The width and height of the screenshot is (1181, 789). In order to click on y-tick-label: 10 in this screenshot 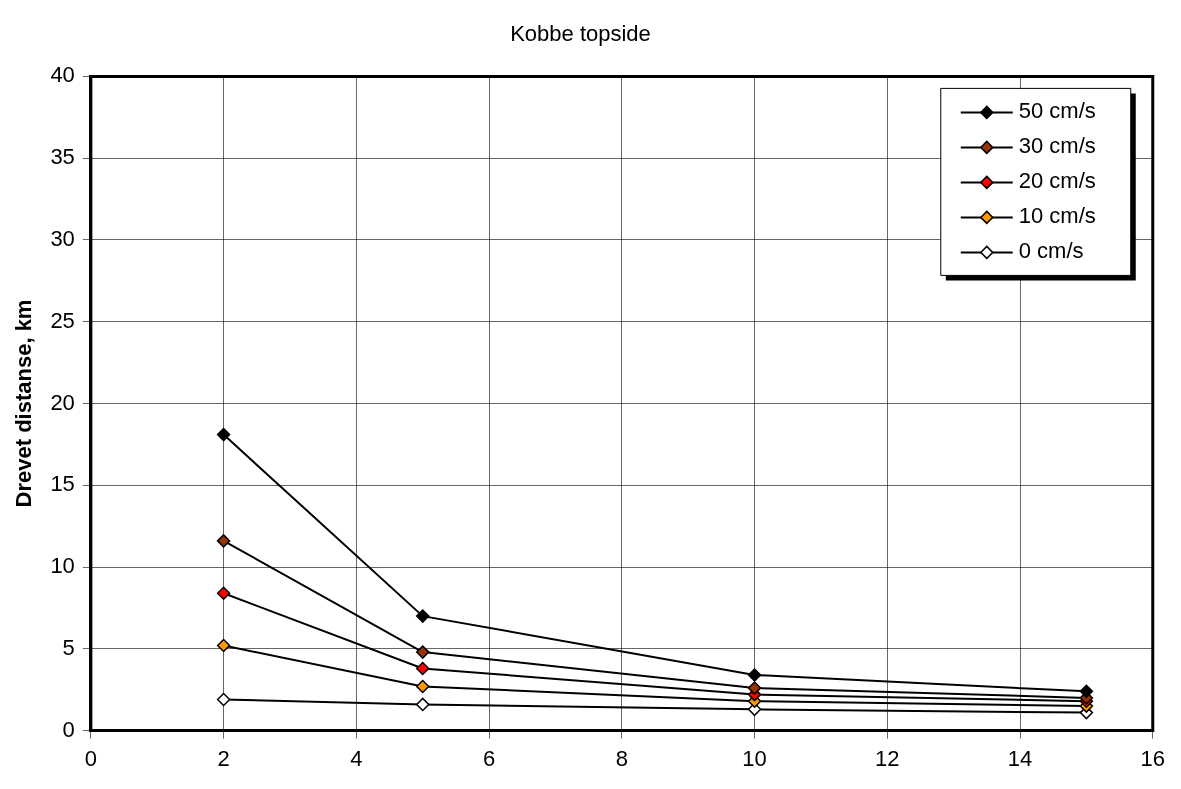, I will do `click(62, 566)`.